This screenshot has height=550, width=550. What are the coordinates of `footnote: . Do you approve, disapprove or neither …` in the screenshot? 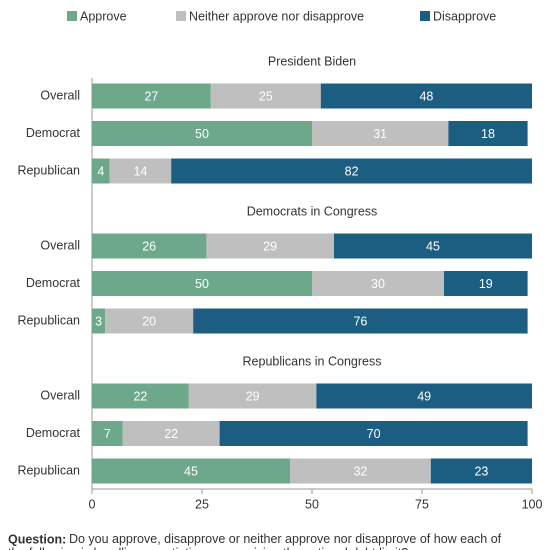 It's located at (255, 541).